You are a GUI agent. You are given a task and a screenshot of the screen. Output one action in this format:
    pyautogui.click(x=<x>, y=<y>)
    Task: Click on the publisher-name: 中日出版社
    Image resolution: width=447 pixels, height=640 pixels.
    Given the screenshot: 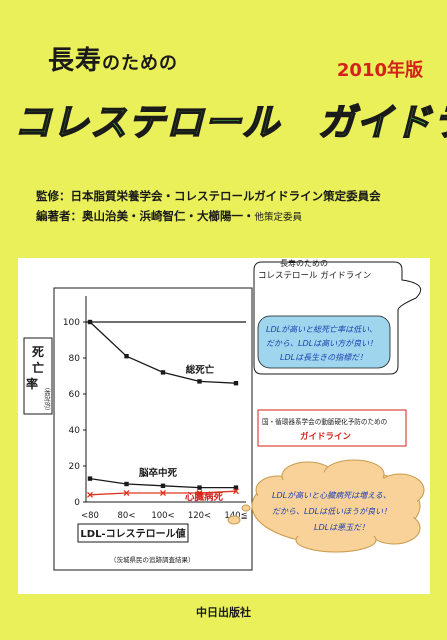 What is the action you would take?
    pyautogui.click(x=223, y=612)
    